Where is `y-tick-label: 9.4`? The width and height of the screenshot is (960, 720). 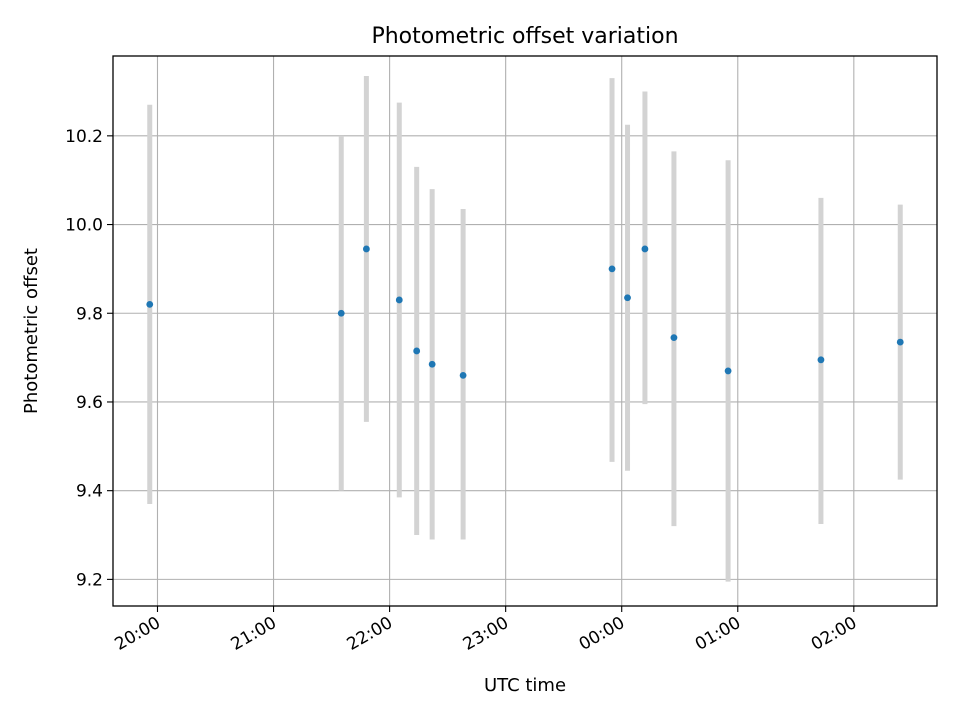
y-tick-label: 9.4 is located at coordinates (89, 492).